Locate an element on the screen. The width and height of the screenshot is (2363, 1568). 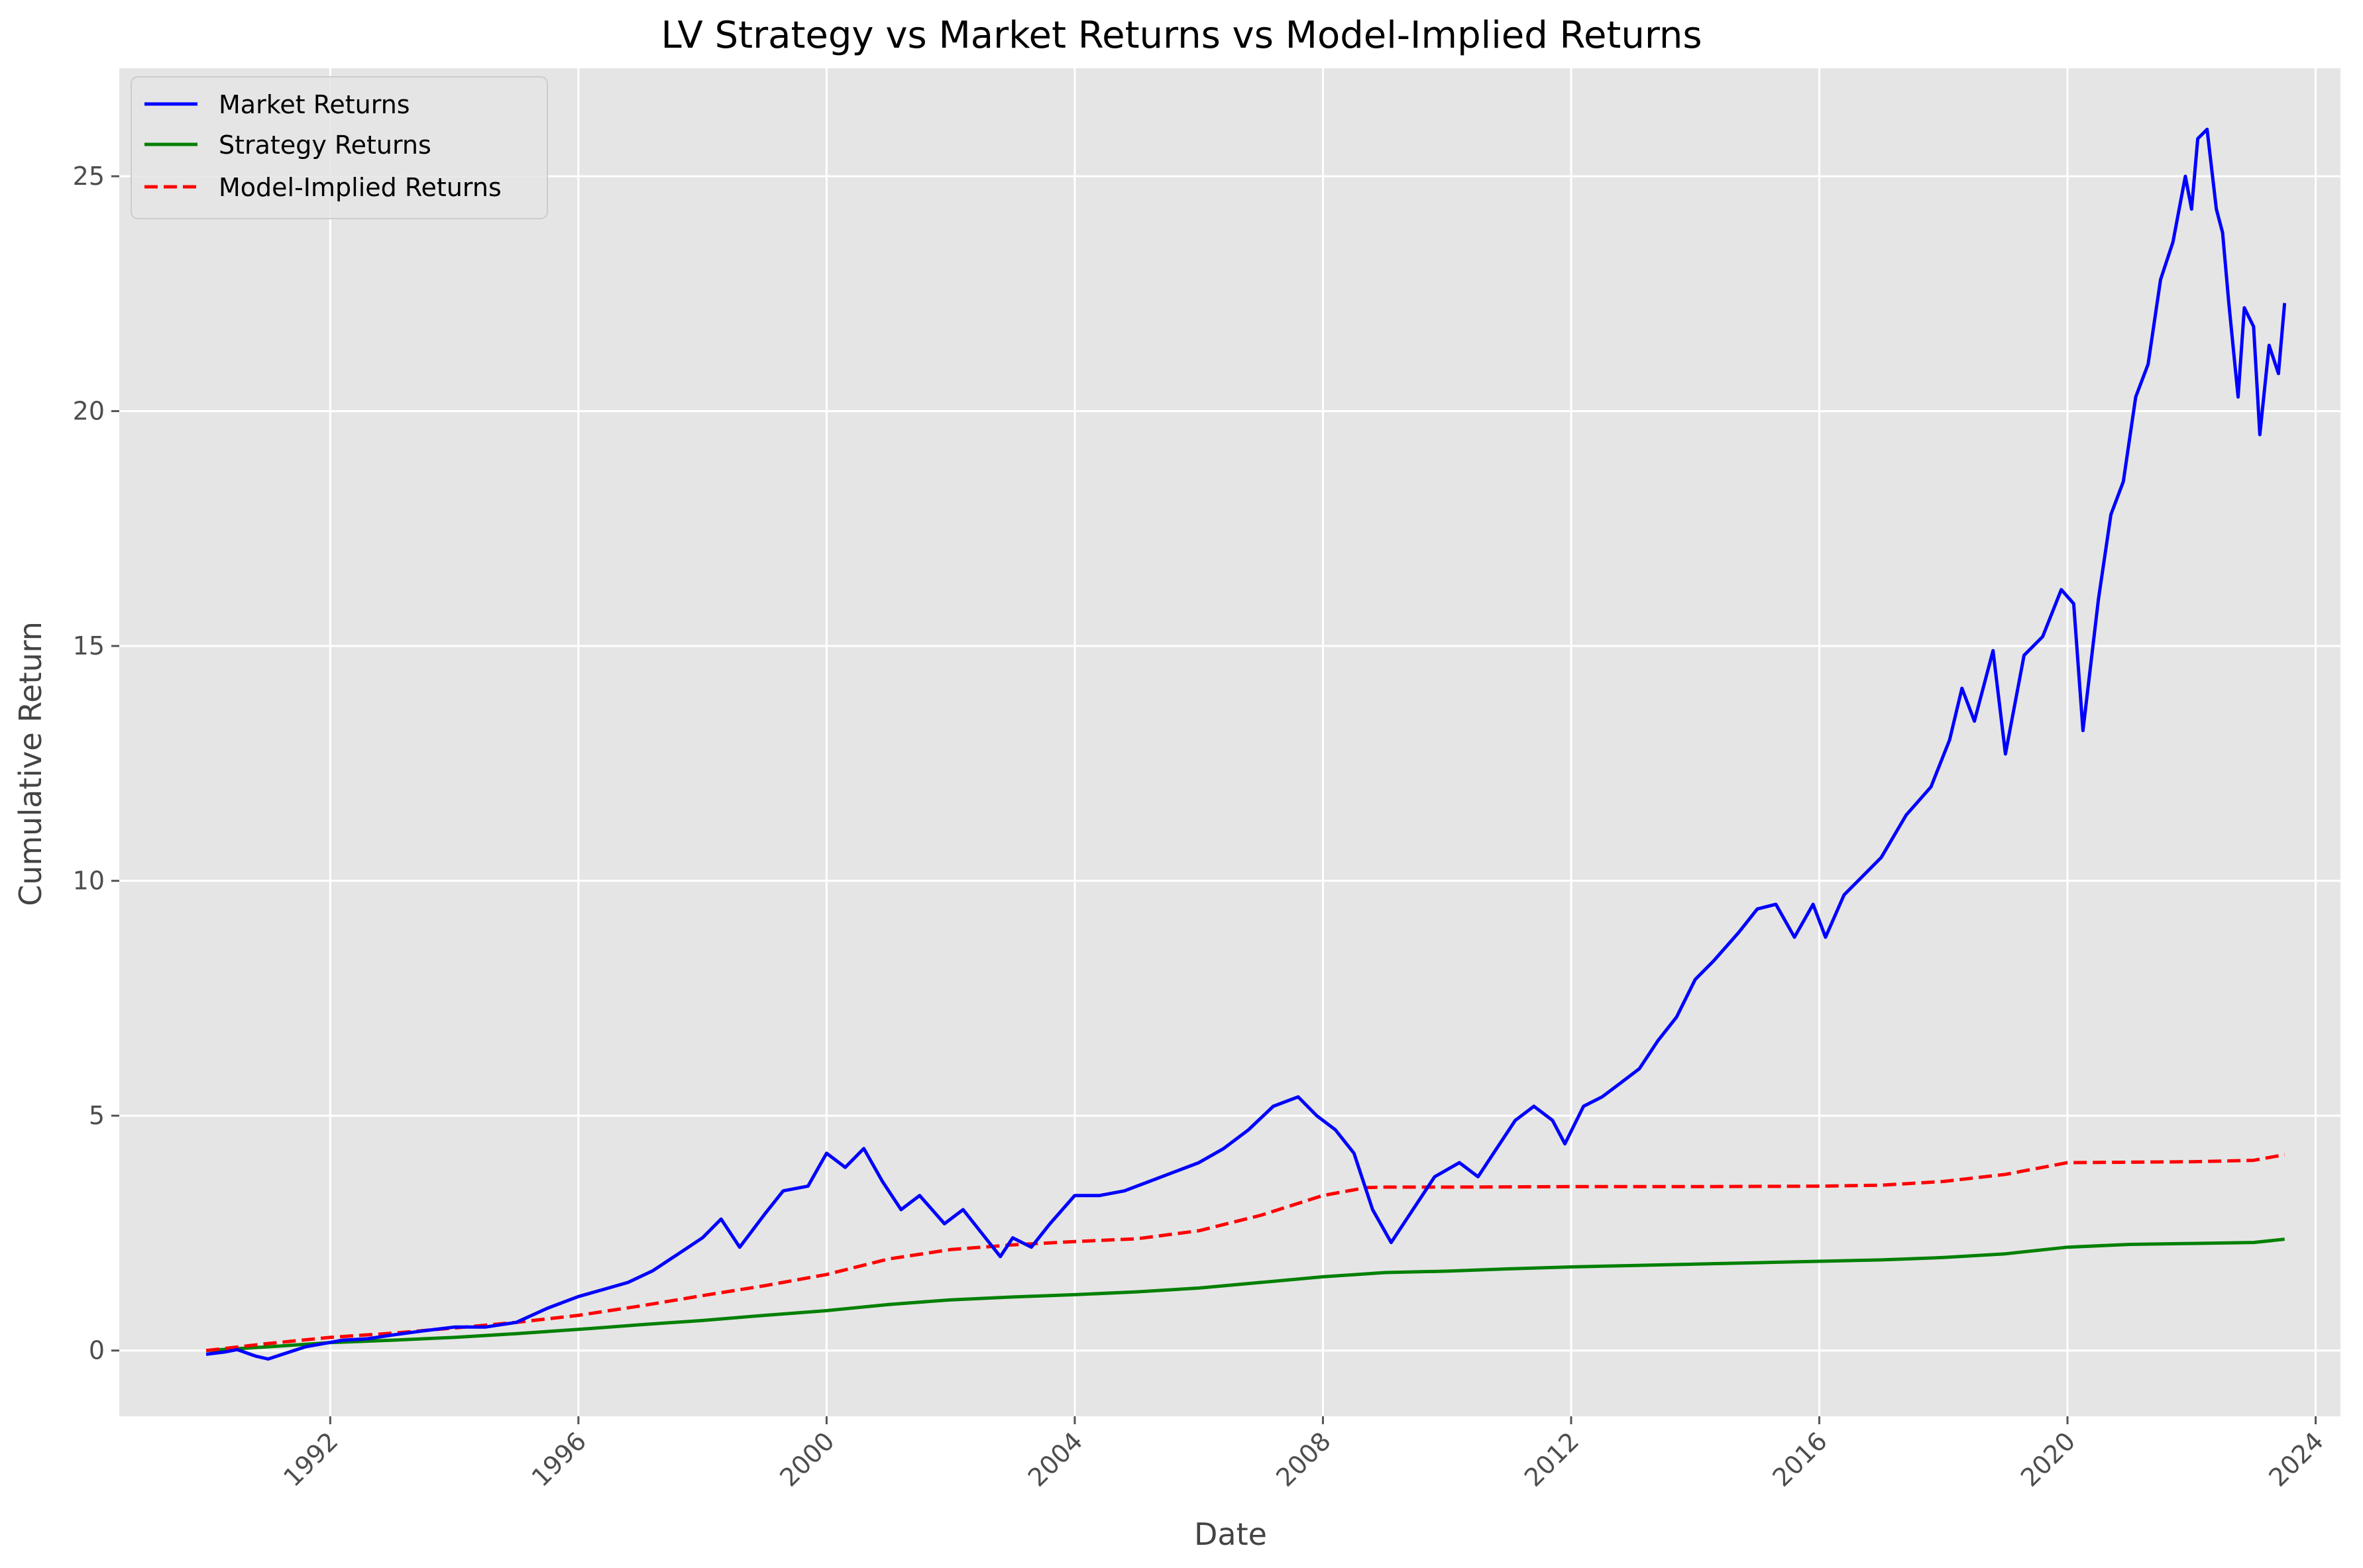
series-line-model-implied-returns is located at coordinates (1245, 1253).